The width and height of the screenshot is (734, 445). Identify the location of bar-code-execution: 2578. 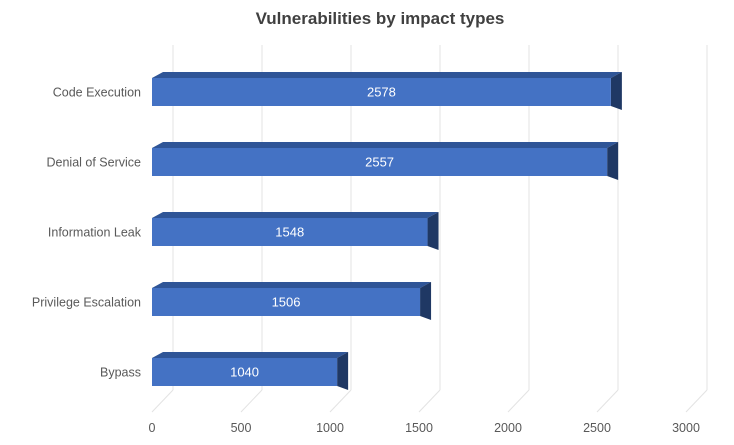
(387, 91).